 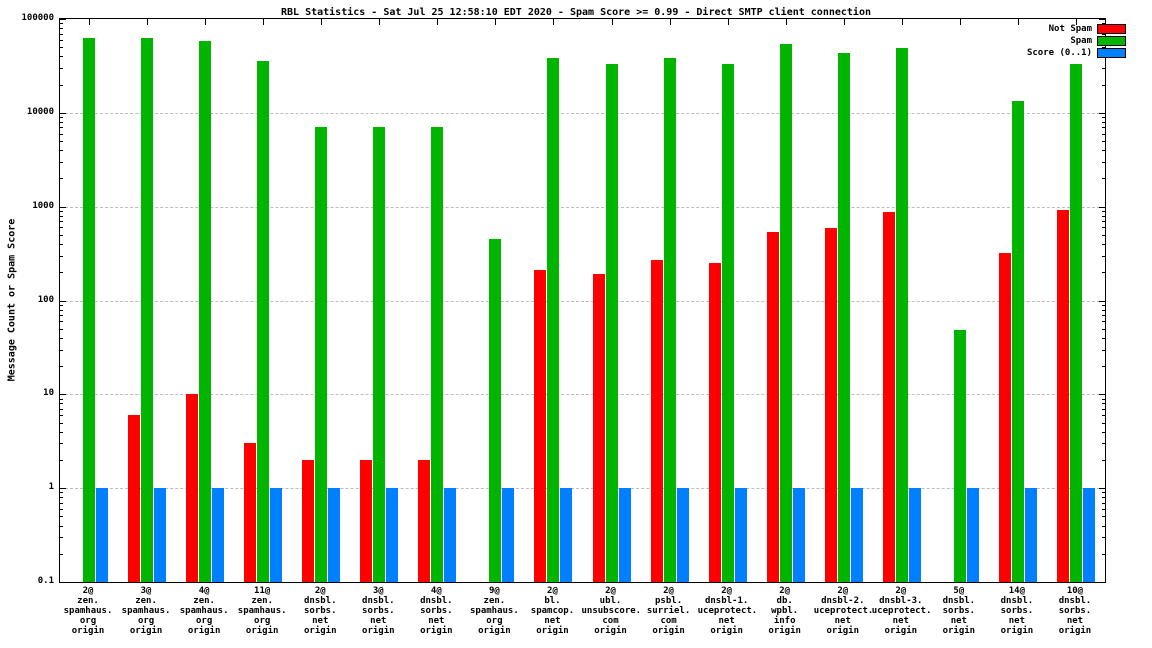 What do you see at coordinates (1059, 53) in the screenshot?
I see `legend-label: Score (0..1)` at bounding box center [1059, 53].